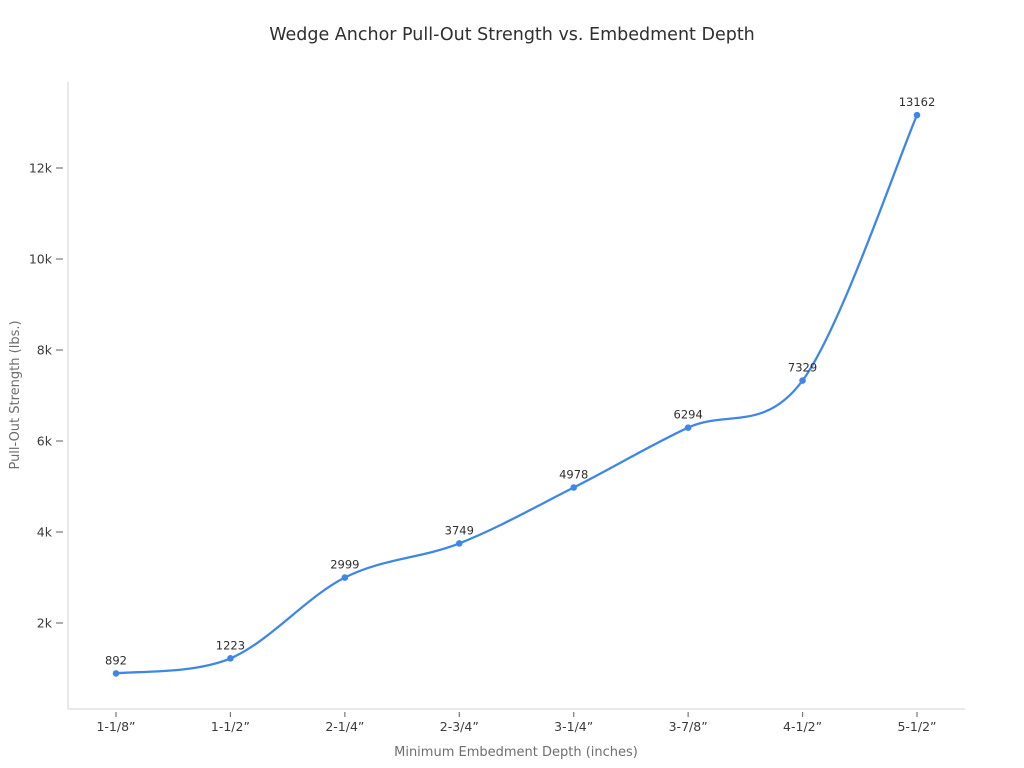 Image resolution: width=1024 pixels, height=768 pixels. What do you see at coordinates (45, 349) in the screenshot?
I see `y-tick-label: 8k` at bounding box center [45, 349].